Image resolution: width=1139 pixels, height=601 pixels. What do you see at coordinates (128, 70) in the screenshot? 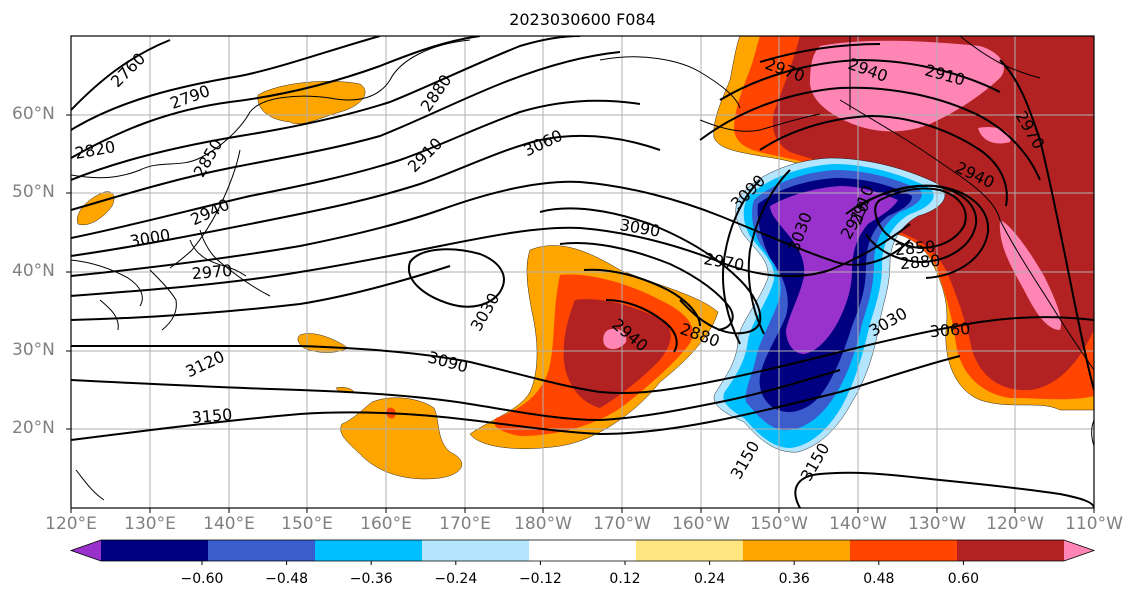
I see `contour-label: 2760` at bounding box center [128, 70].